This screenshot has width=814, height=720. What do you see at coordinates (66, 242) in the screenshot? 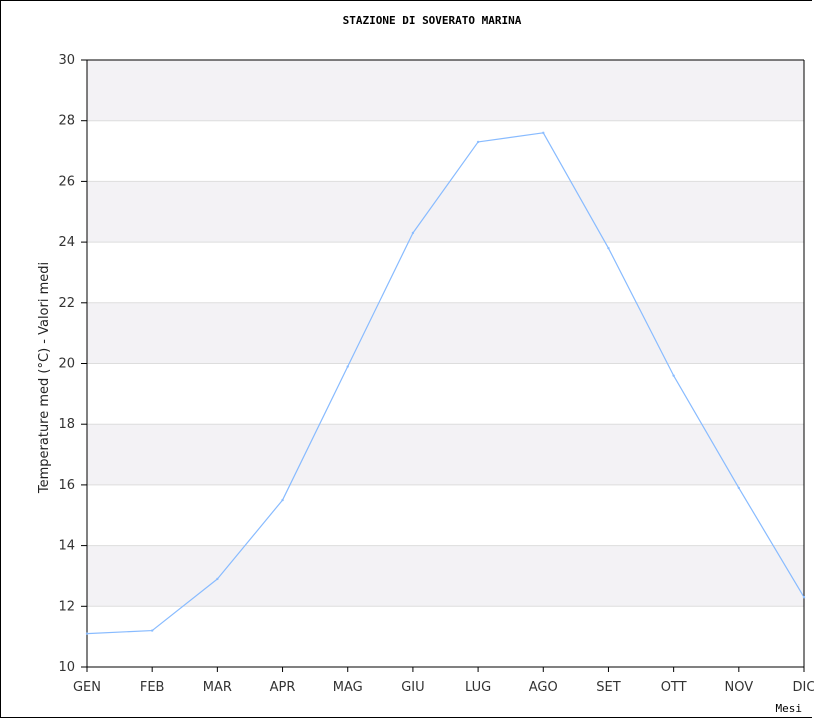
I see `y-tick-label: 24` at bounding box center [66, 242].